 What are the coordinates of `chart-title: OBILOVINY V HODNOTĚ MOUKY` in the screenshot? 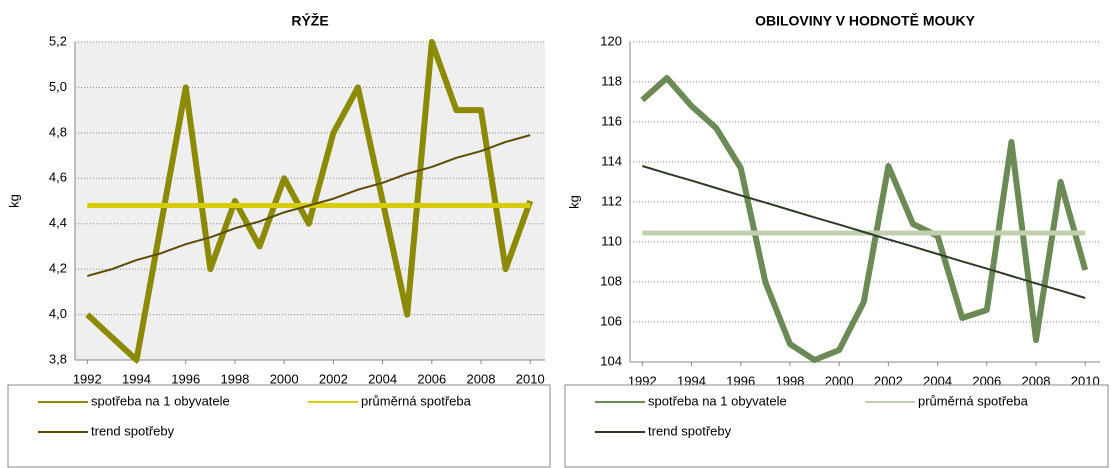 It's located at (865, 20).